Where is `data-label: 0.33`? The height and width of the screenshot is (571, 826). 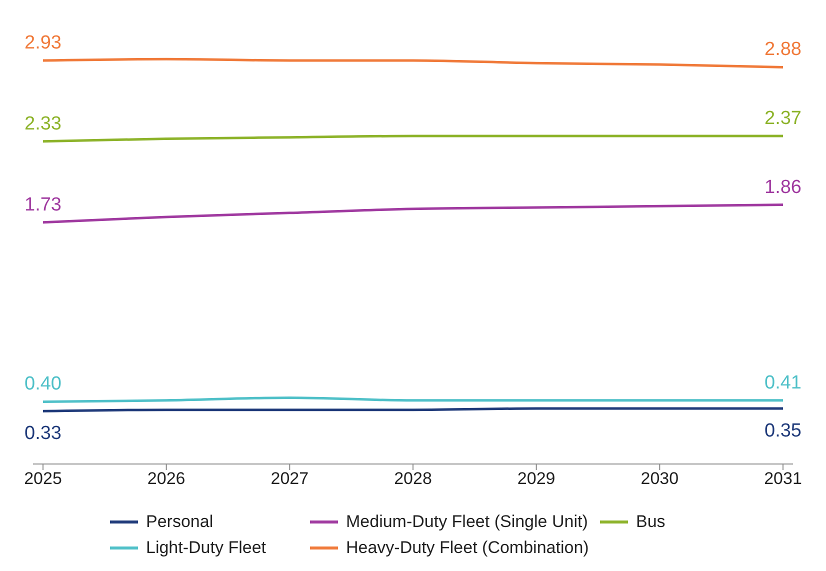
data-label: 0.33 is located at coordinates (43, 433).